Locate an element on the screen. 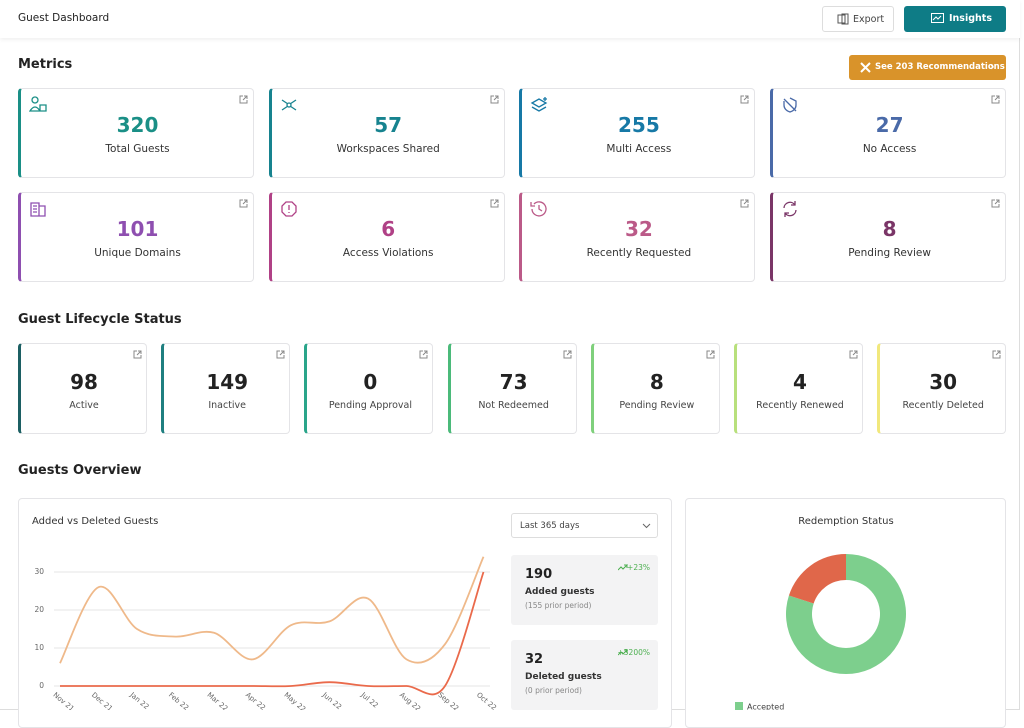 The height and width of the screenshot is (728, 1024). metric-card: 27 No Access is located at coordinates (888, 133).